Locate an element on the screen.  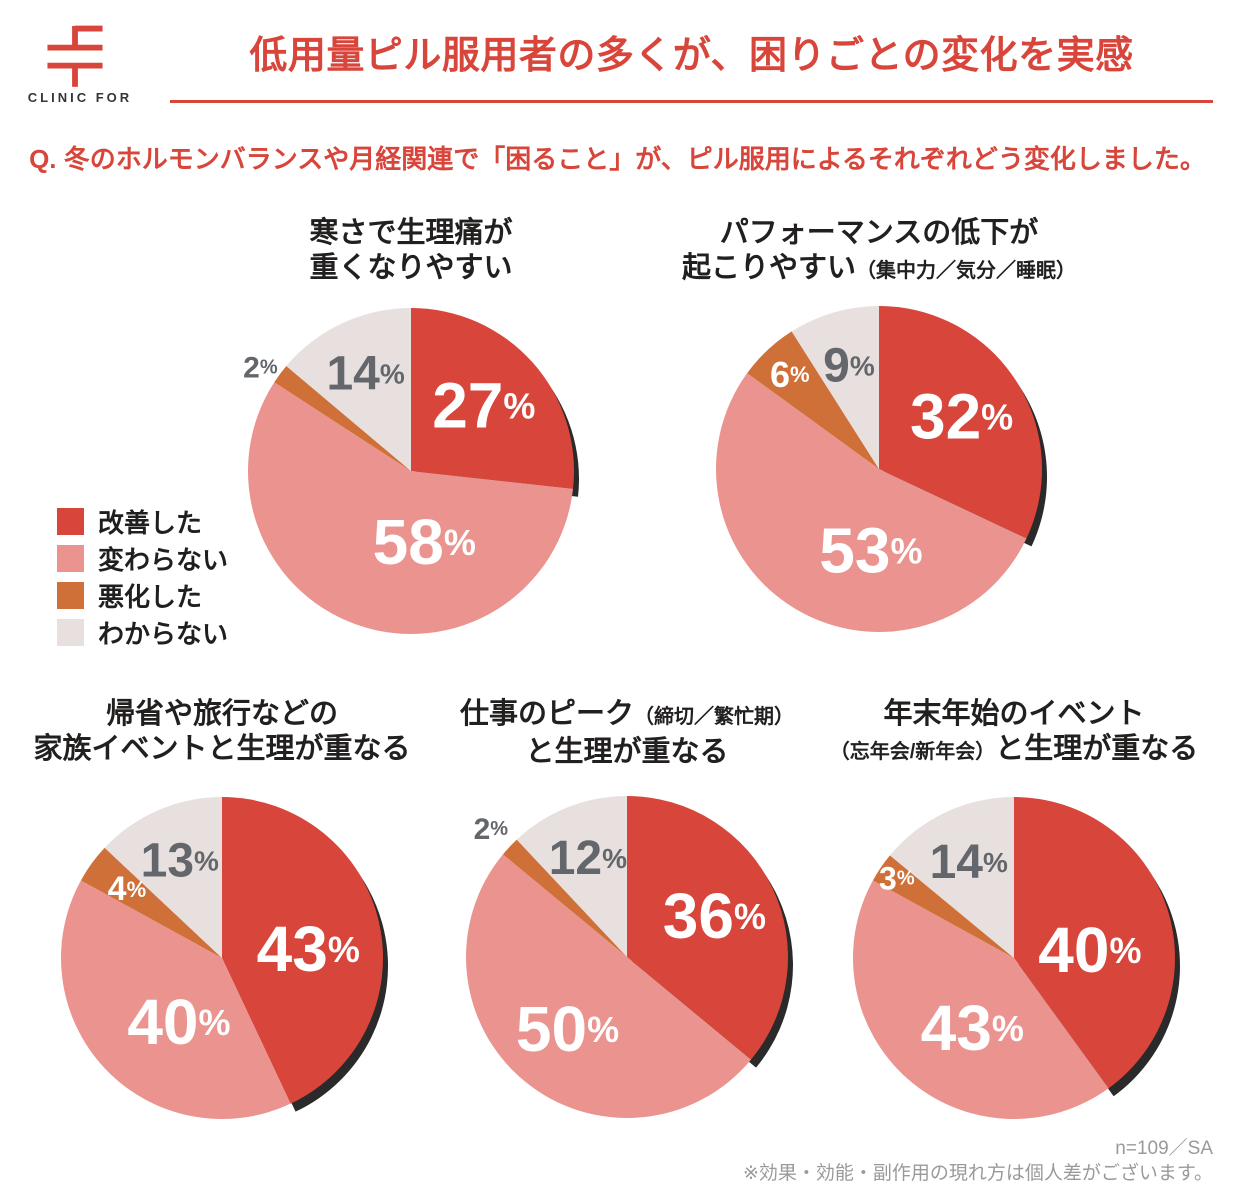
pie-title: 年末年始のイベント （忘年会/新年会）と生理が重なる is located at coordinates (1014, 733).